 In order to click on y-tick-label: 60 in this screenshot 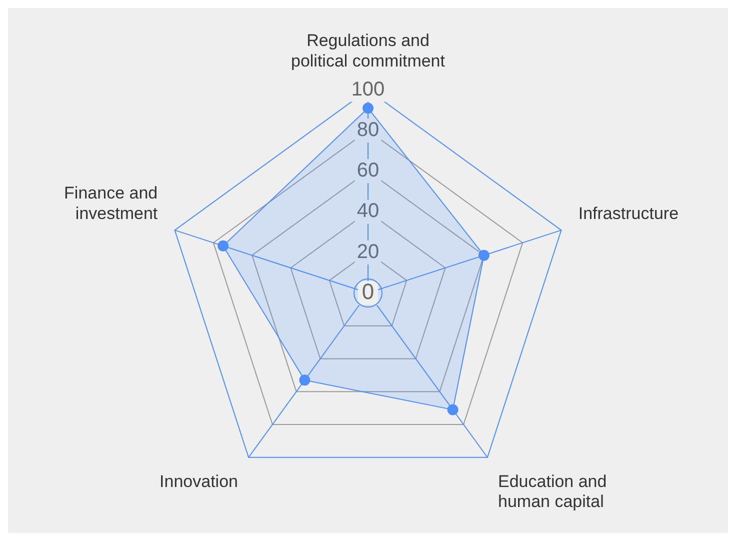, I will do `click(368, 171)`.